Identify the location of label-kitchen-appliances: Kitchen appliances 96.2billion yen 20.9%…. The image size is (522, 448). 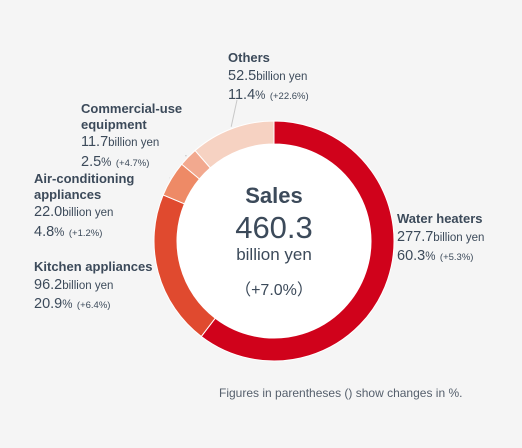
(93, 286).